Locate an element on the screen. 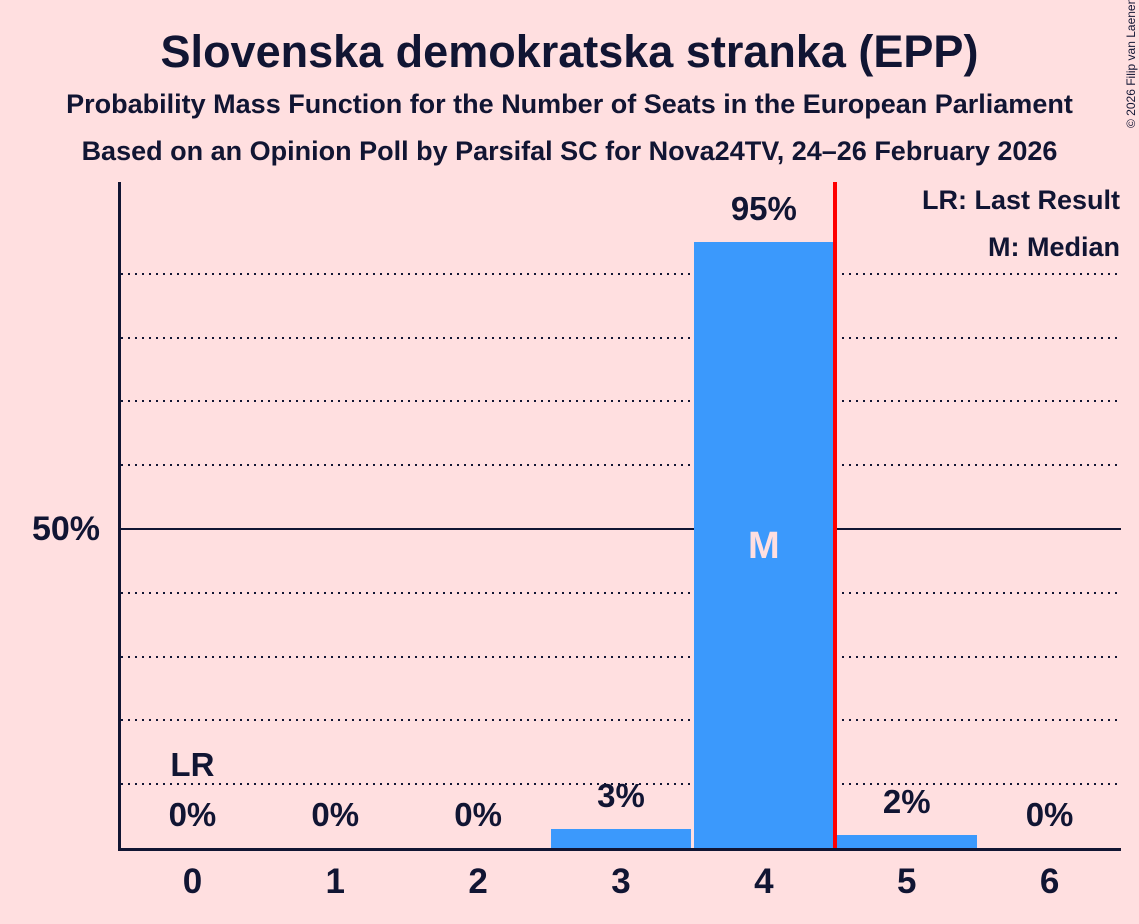 This screenshot has width=1139, height=924. chart-title: Slovenska demokratska stranka (EPP) is located at coordinates (569, 51).